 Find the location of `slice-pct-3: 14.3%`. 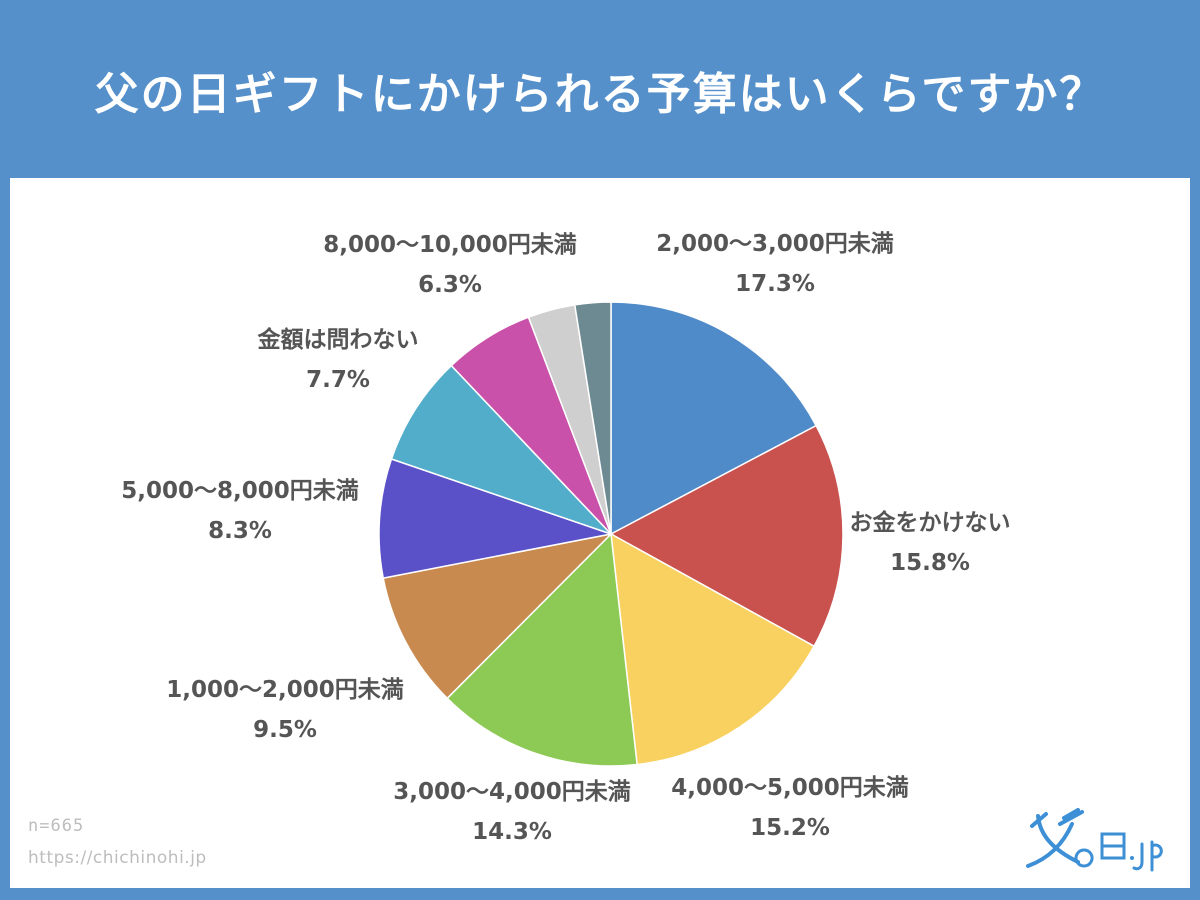

slice-pct-3: 14.3% is located at coordinates (512, 832).